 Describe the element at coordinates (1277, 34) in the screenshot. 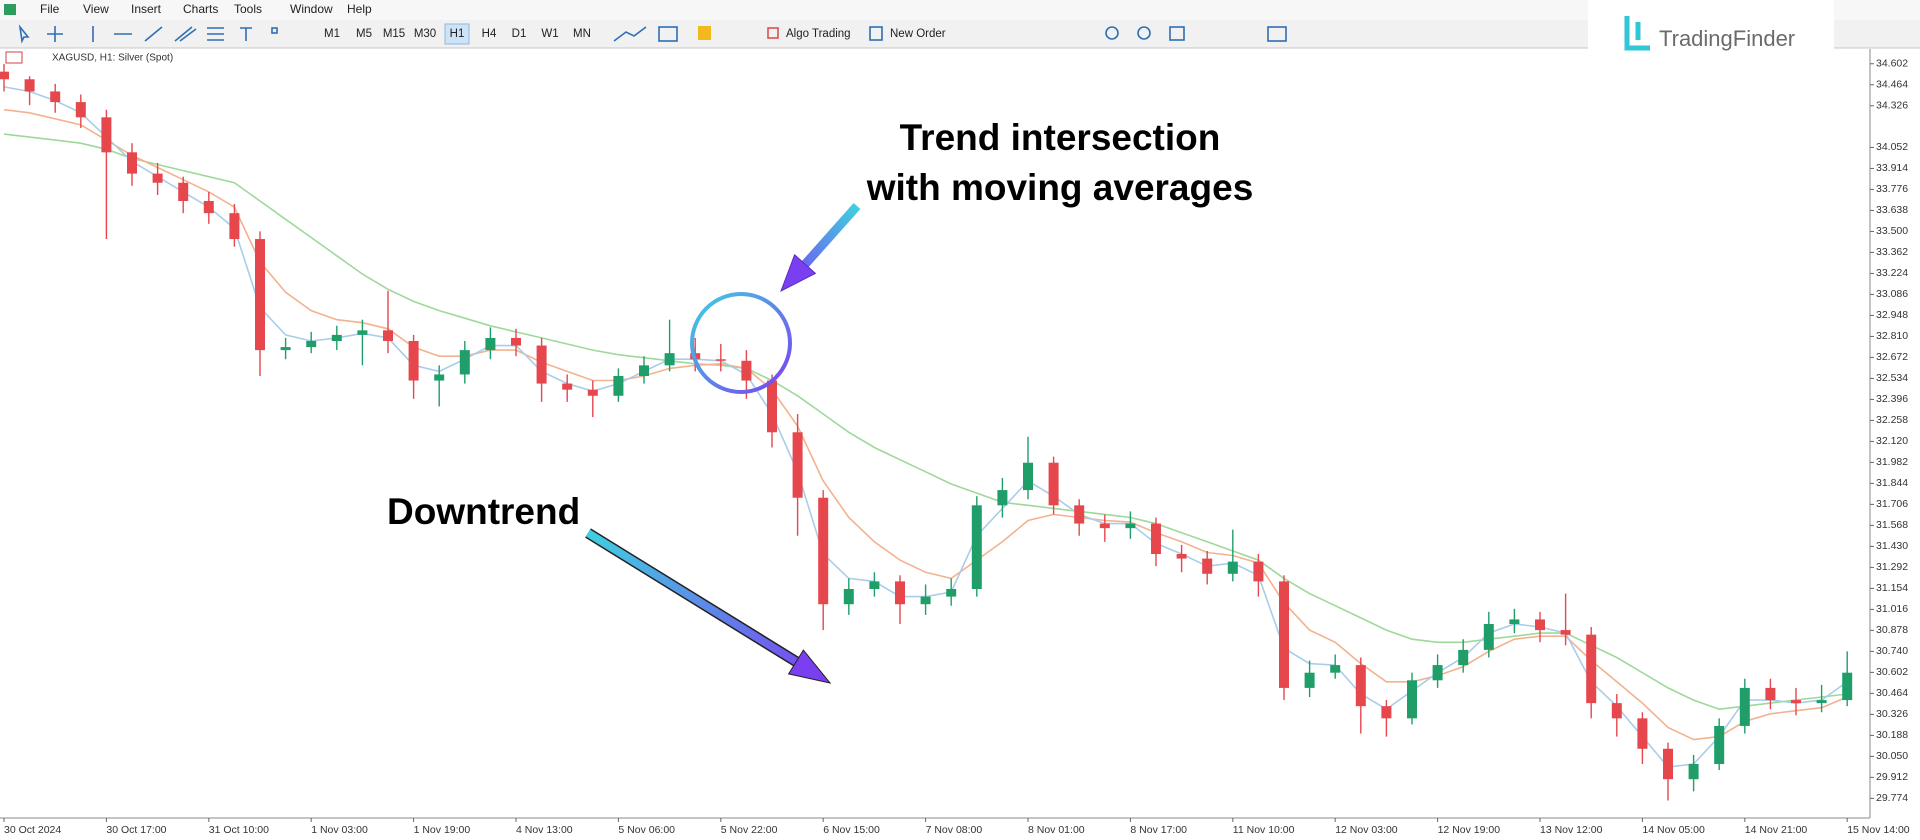

I see `screenshot-icon` at that location.